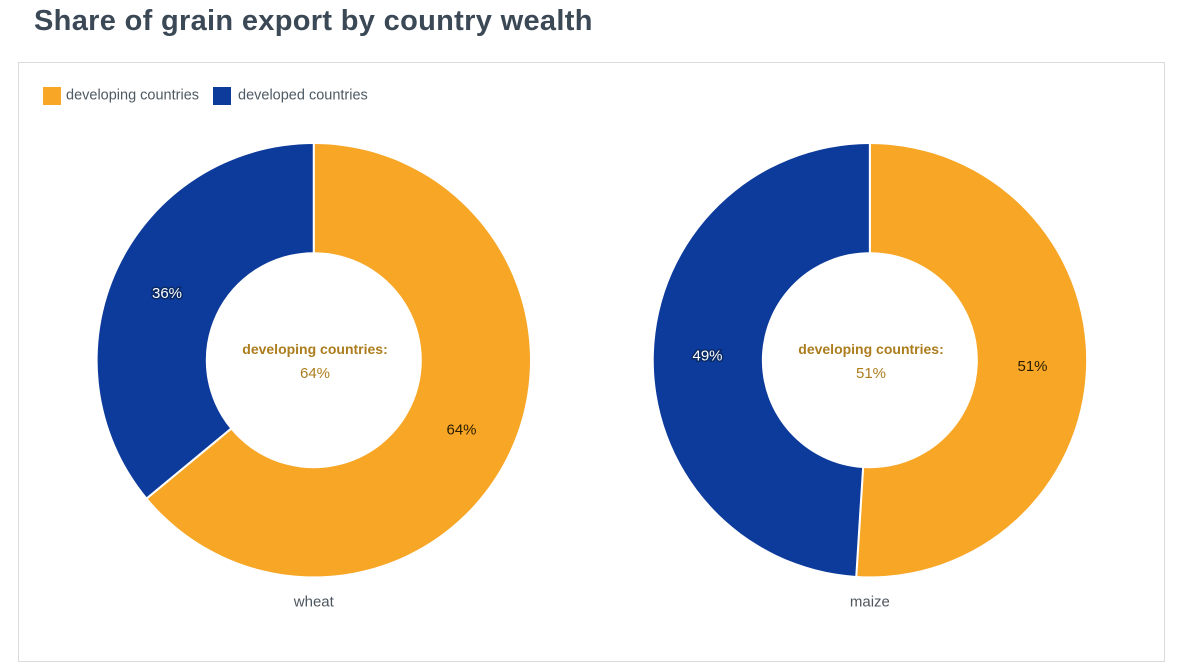 The height and width of the screenshot is (662, 1187). I want to click on svg-text: 36%, so click(167, 293).